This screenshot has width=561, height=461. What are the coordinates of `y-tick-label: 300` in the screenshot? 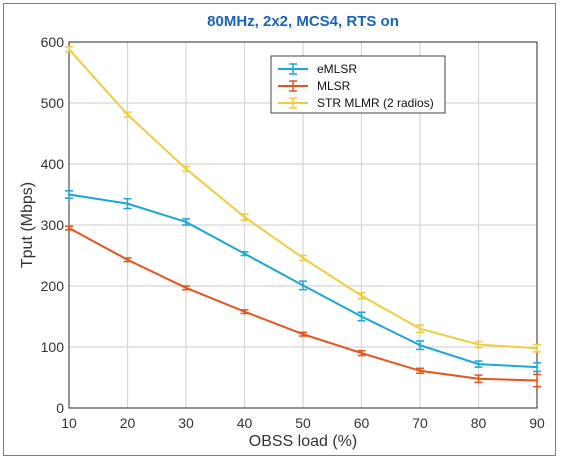 It's located at (53, 225).